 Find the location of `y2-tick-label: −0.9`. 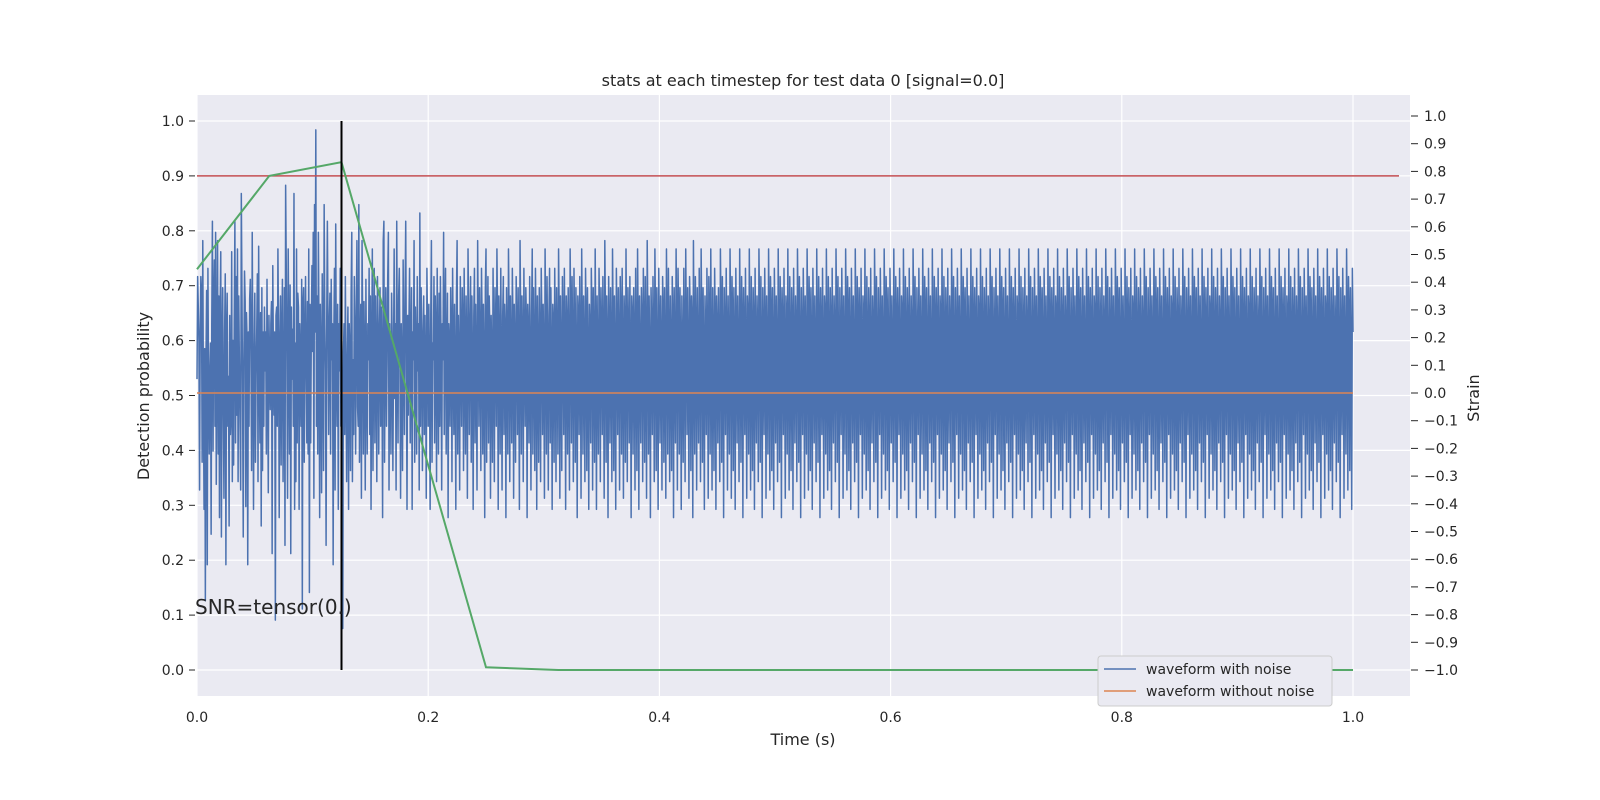

y2-tick-label: −0.9 is located at coordinates (1441, 643).